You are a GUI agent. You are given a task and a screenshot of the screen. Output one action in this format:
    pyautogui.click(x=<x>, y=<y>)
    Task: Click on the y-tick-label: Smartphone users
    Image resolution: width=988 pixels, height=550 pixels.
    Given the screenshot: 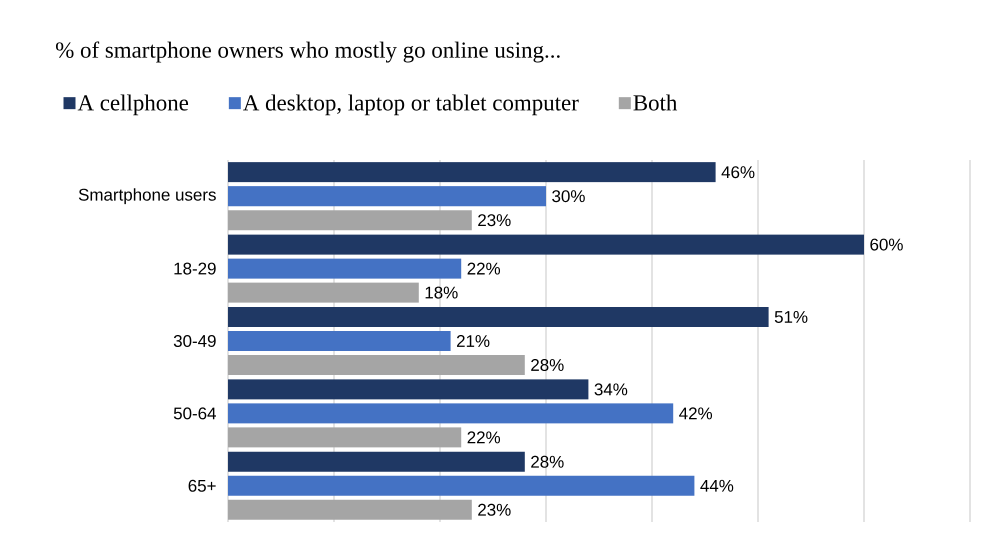 What is the action you would take?
    pyautogui.click(x=147, y=196)
    